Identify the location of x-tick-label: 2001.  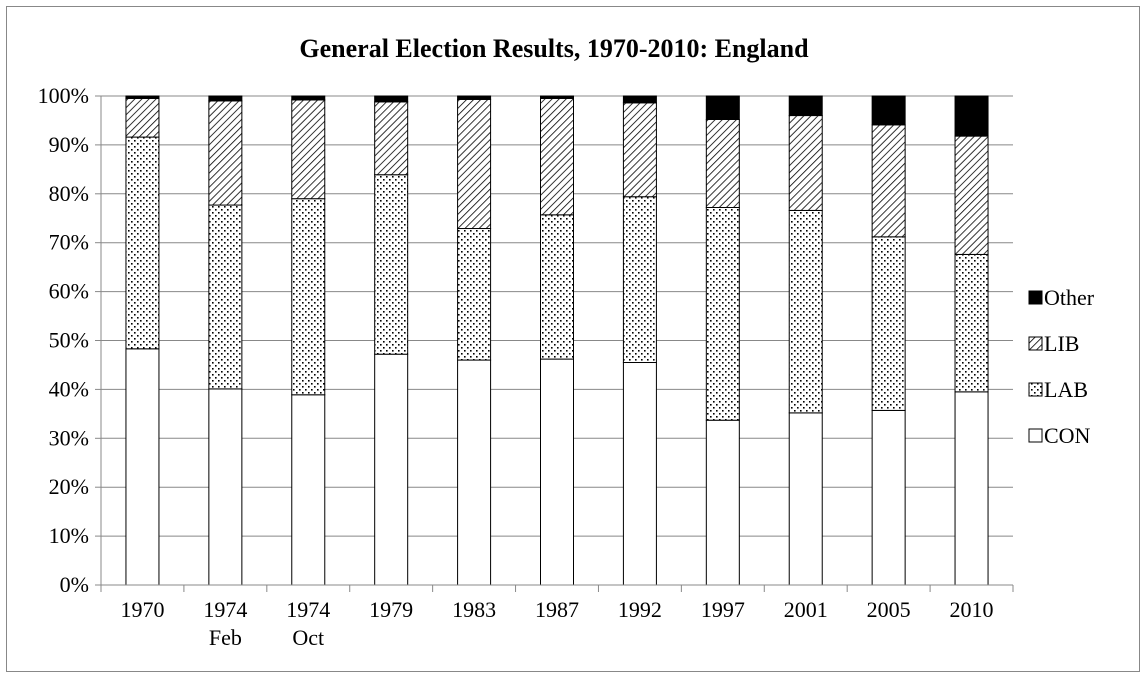
(806, 609).